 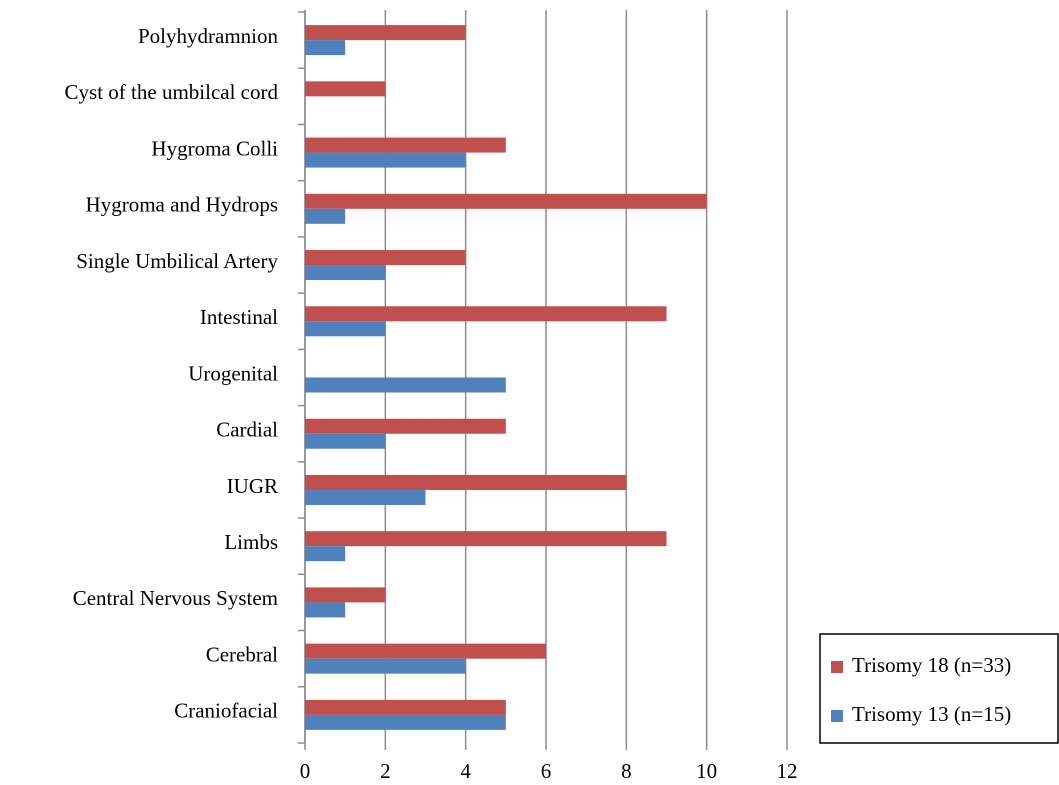 I want to click on x-tick-label: 4, so click(x=465, y=771).